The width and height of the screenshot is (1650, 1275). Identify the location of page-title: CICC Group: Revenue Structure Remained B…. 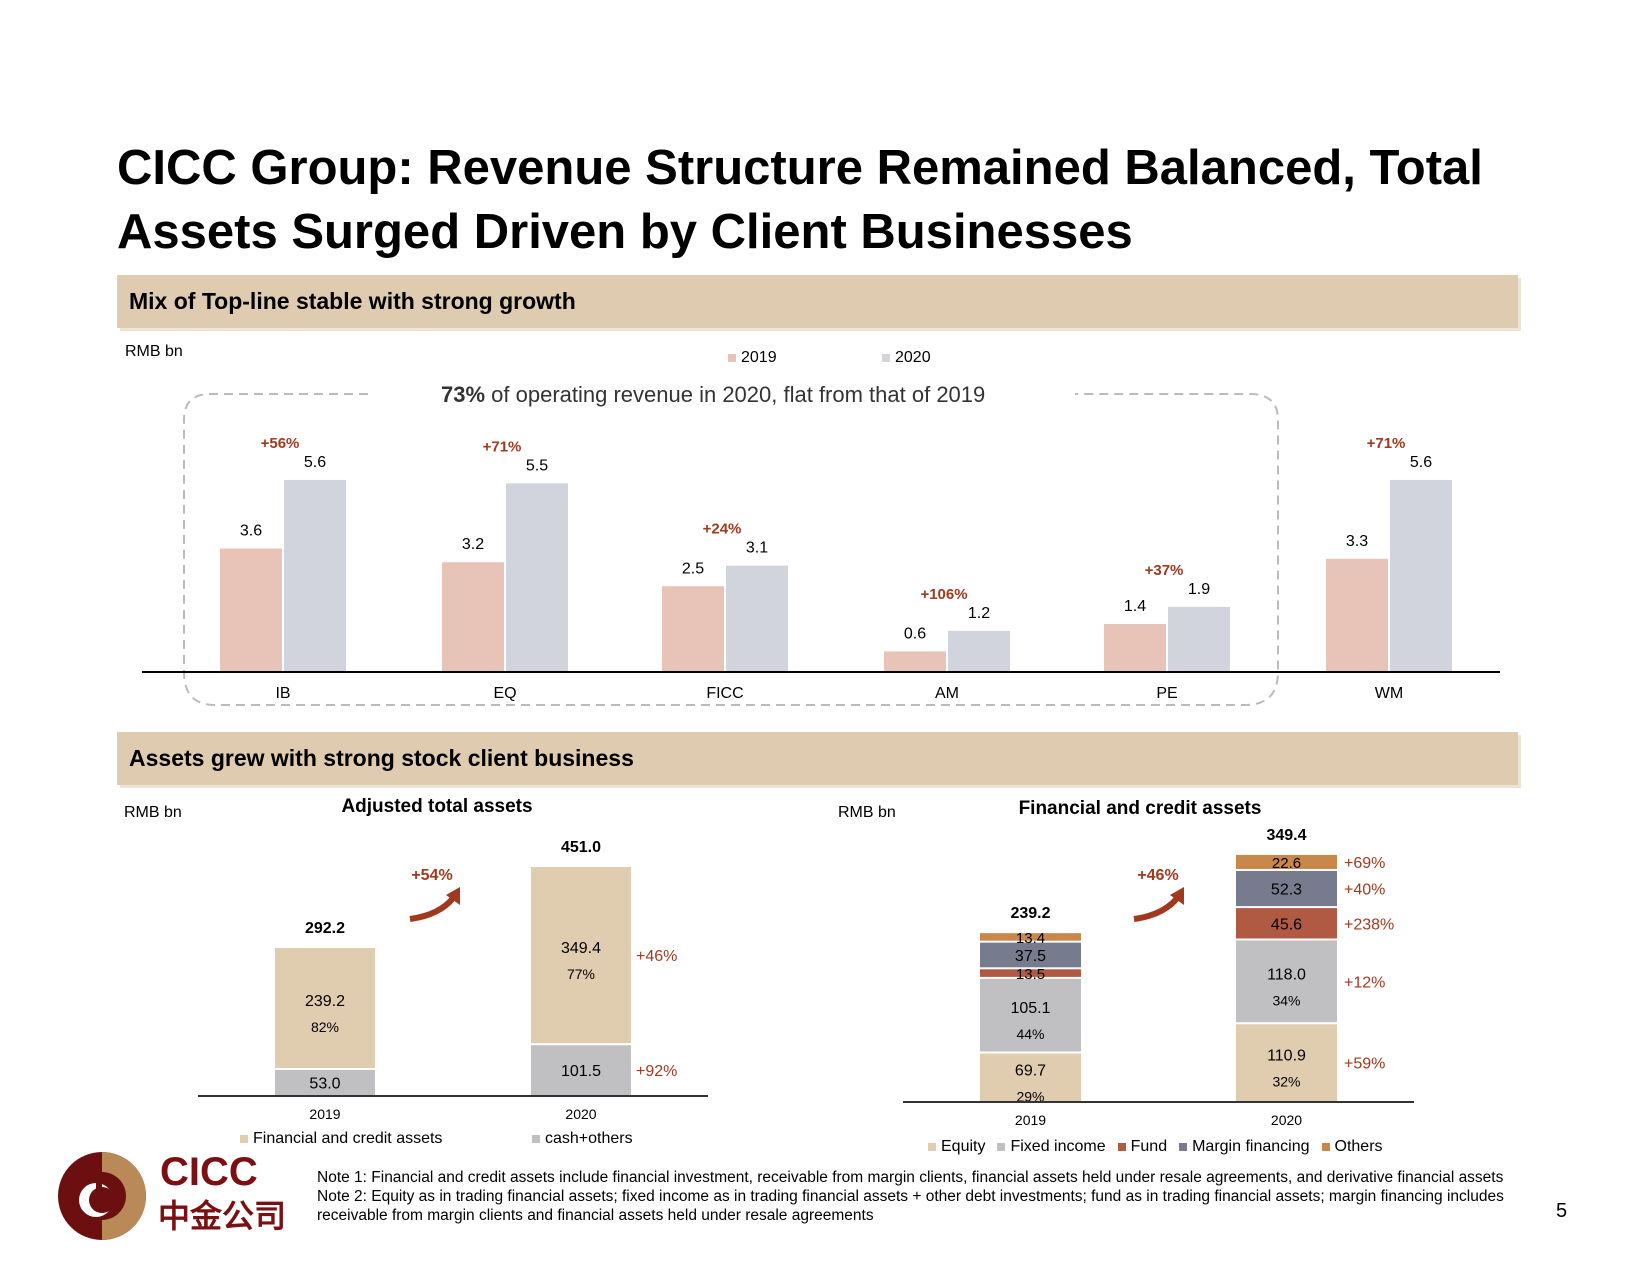
(800, 200).